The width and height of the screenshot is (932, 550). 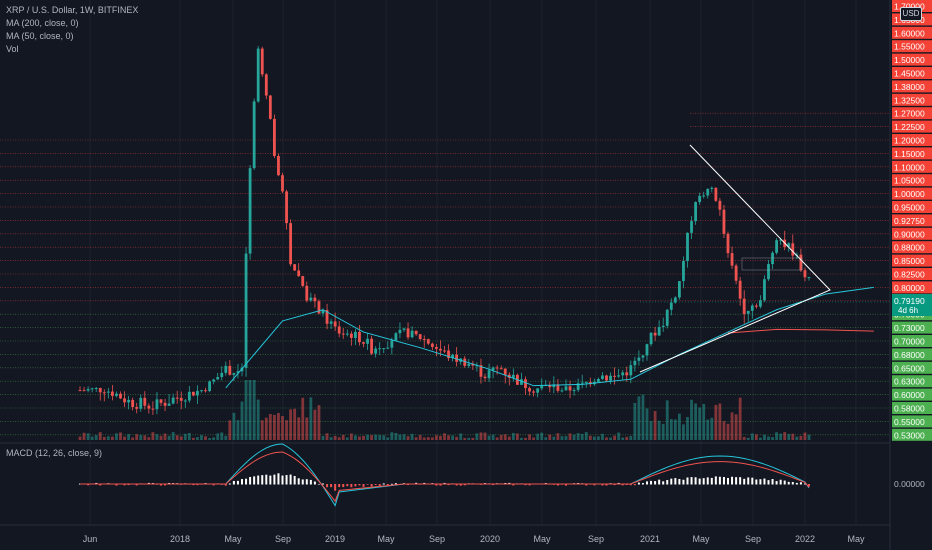 I want to click on price-tick-label: 0.53000, so click(x=909, y=435).